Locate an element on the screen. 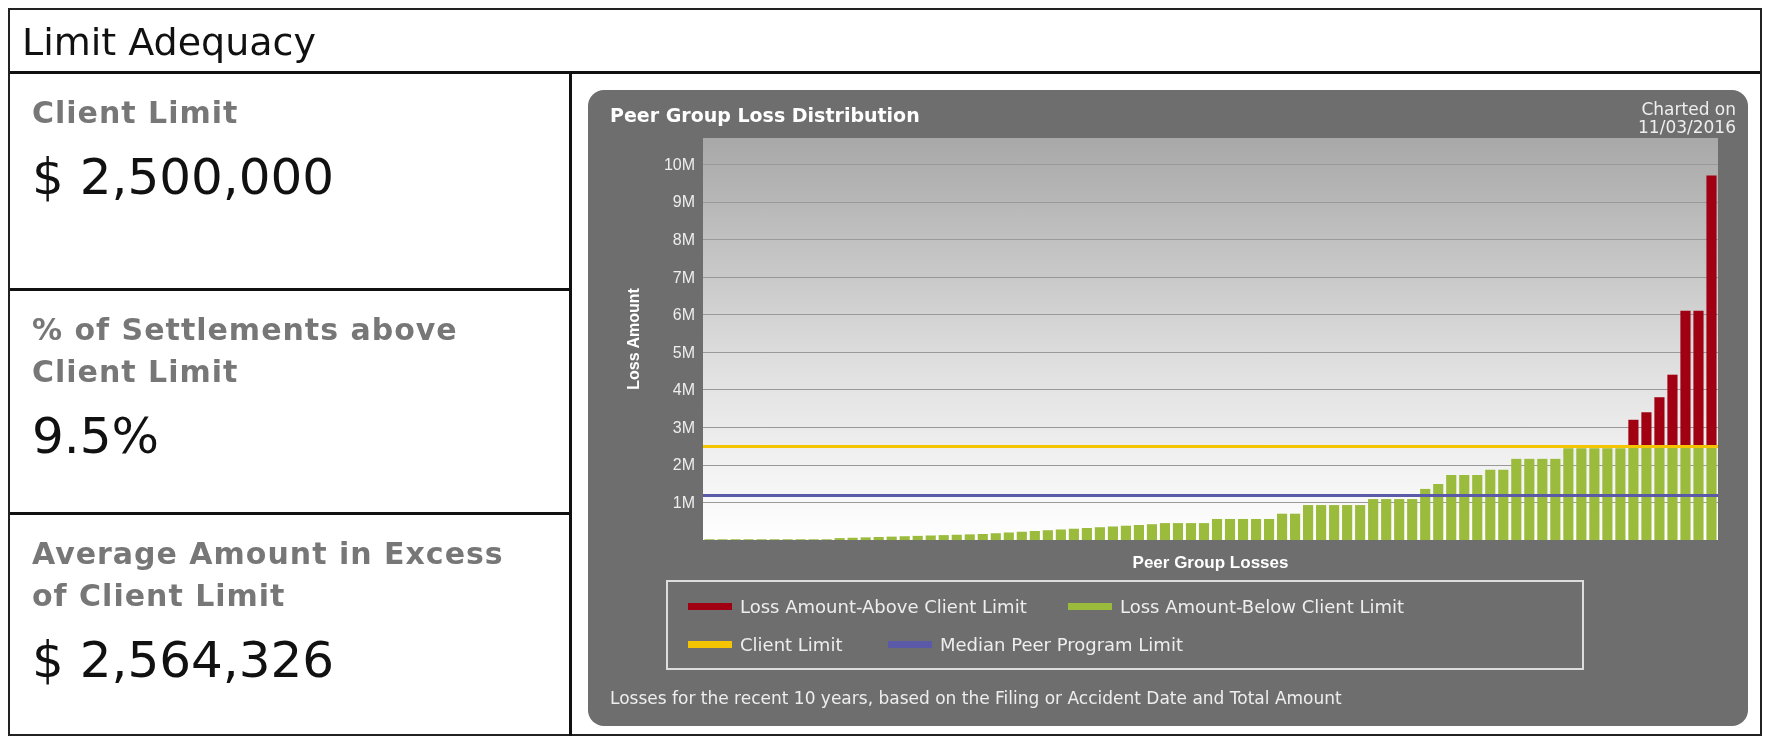  y-tick-label: 5M is located at coordinates (683, 352).